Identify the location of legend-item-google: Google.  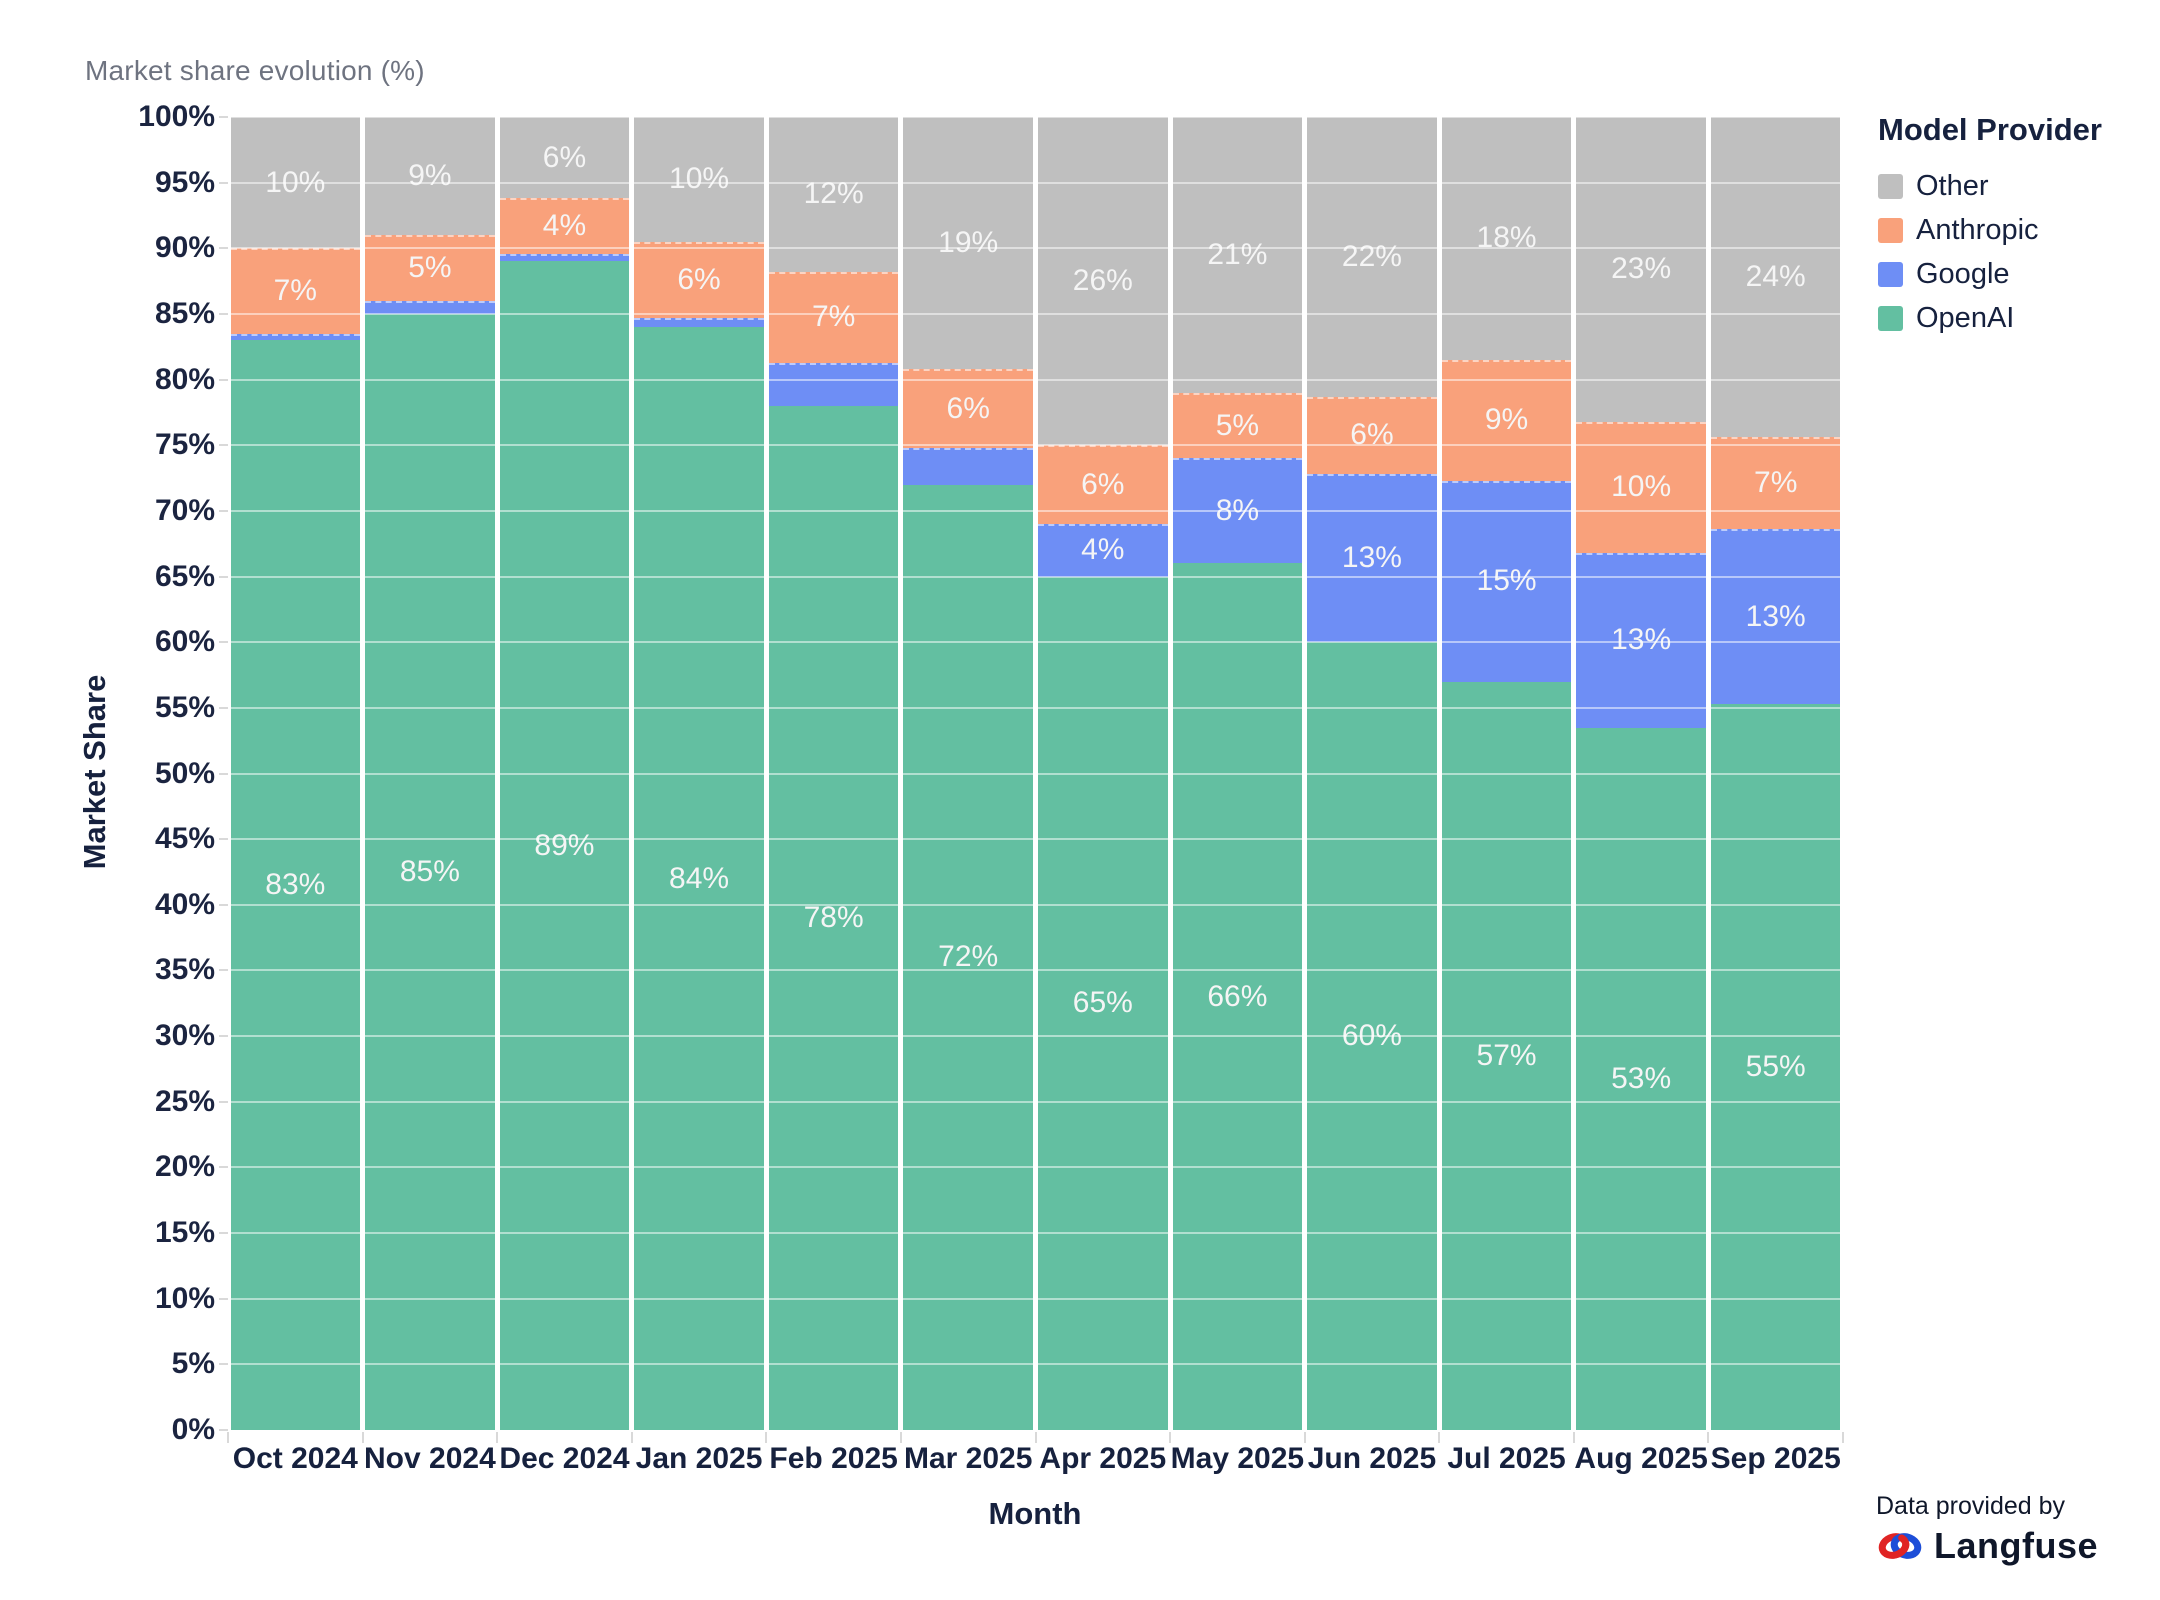
(1990, 274).